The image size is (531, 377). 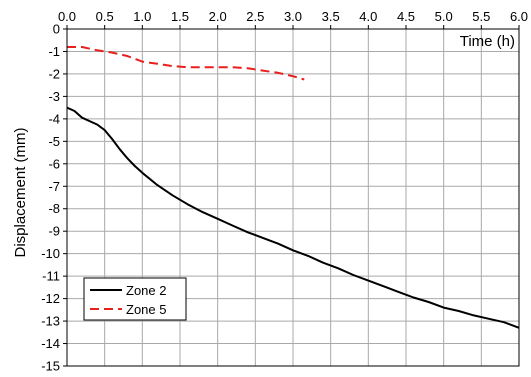 What do you see at coordinates (54, 163) in the screenshot?
I see `y-tick-label: -6` at bounding box center [54, 163].